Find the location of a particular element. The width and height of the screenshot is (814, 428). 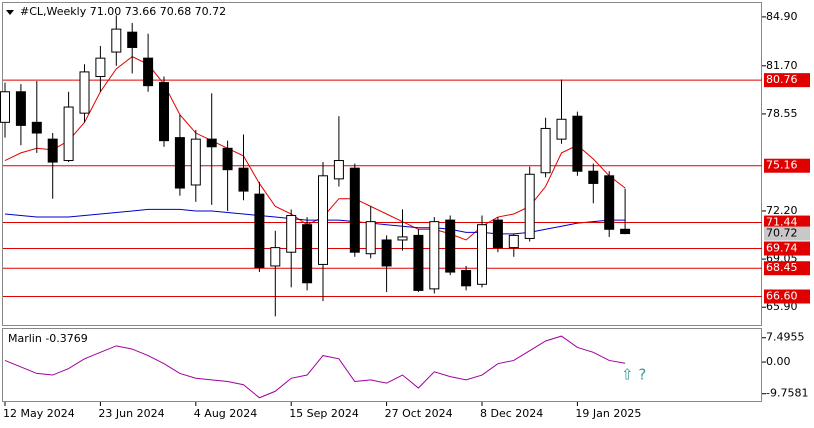

x-tick-label: 15 Sep 2024 is located at coordinates (324, 413).